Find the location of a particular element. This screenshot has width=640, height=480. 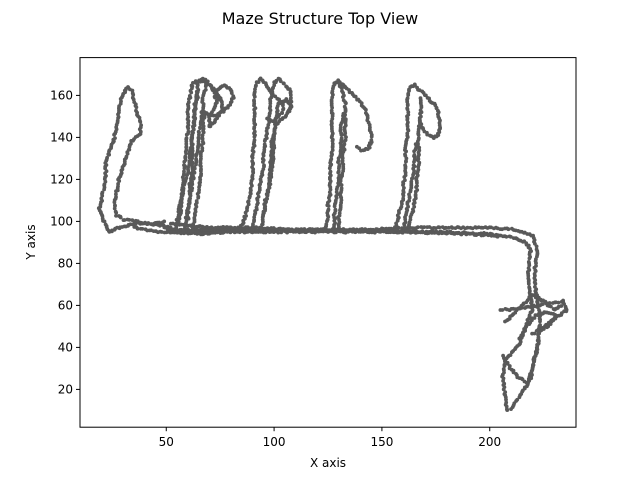

x-tick-label: 150 is located at coordinates (381, 442).